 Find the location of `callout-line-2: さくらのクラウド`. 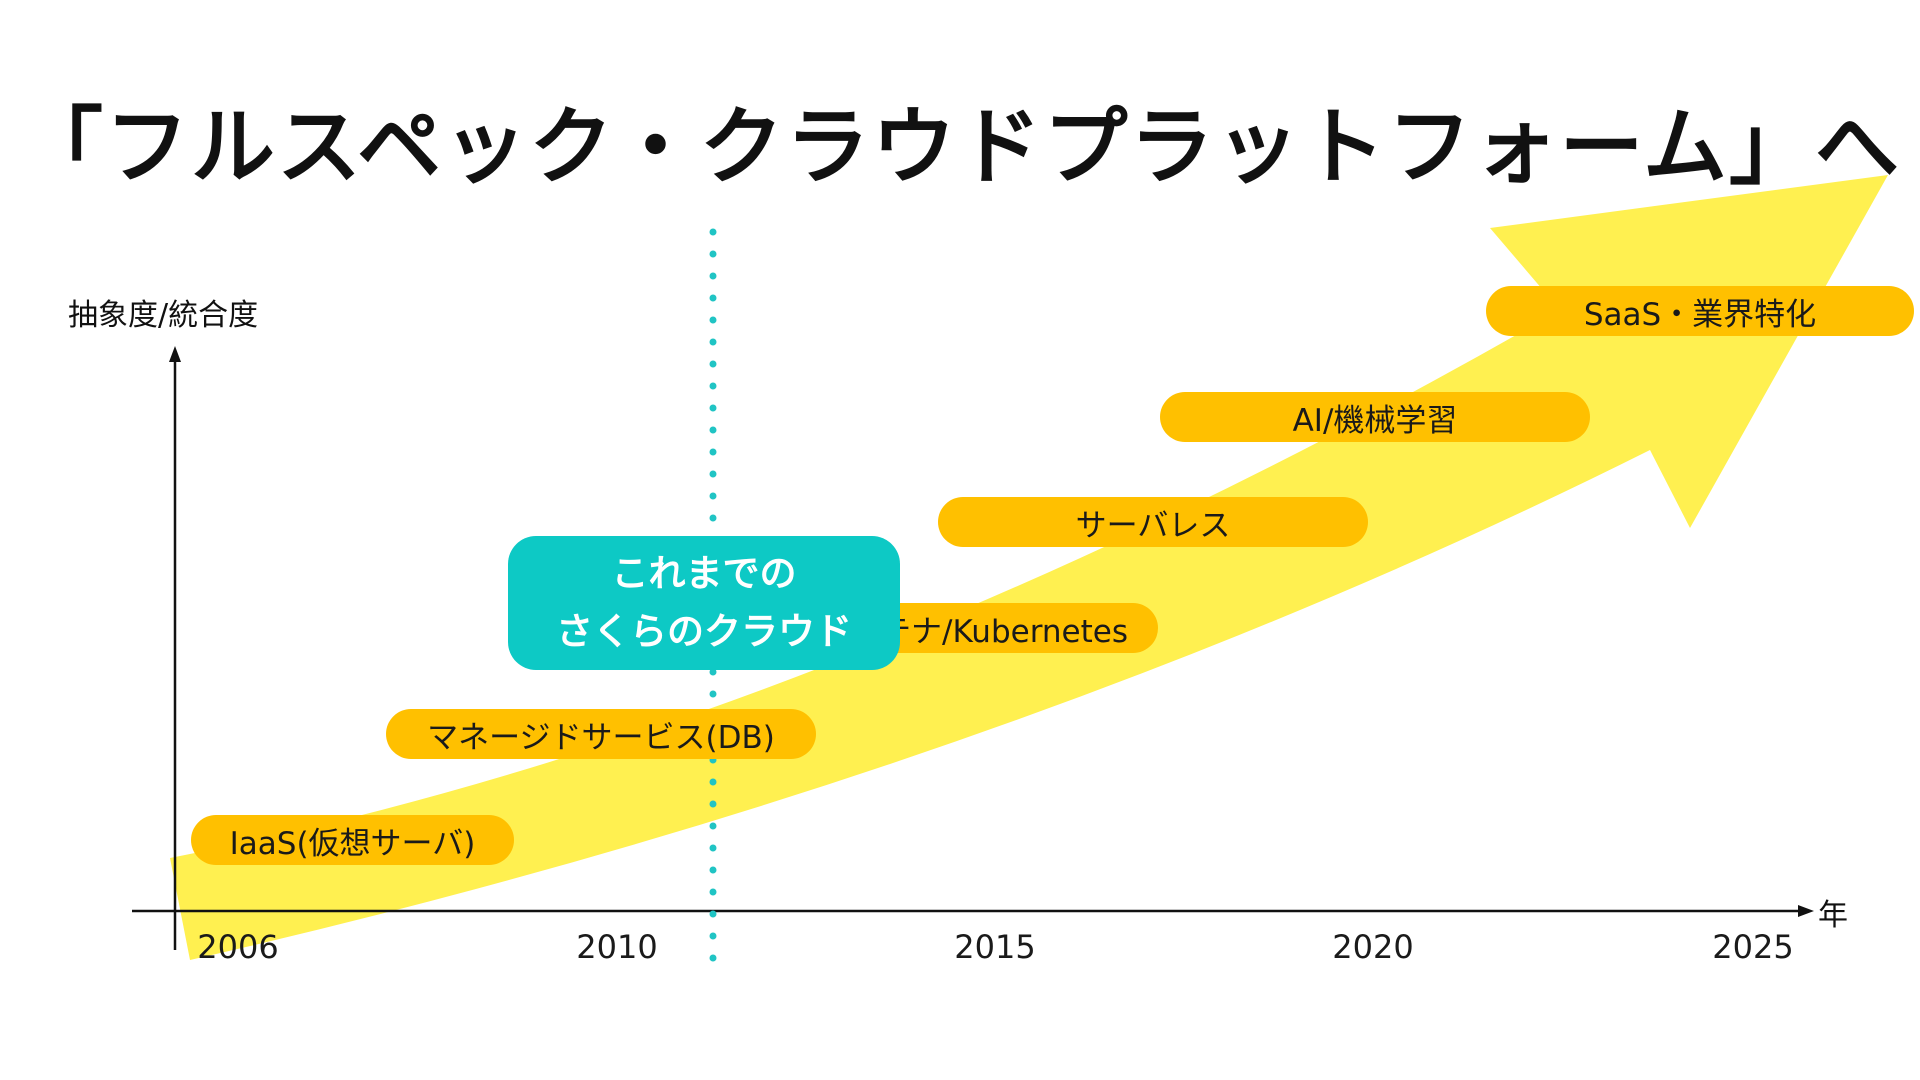

callout-line-2: さくらのクラウド is located at coordinates (704, 631).